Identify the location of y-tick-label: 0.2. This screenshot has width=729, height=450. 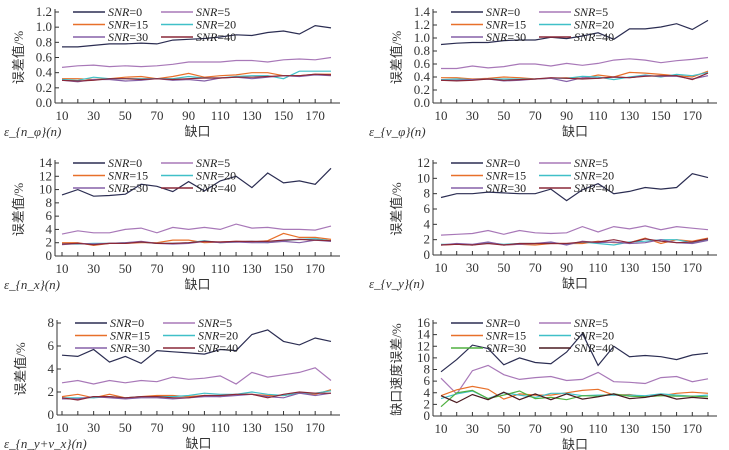
(422, 89).